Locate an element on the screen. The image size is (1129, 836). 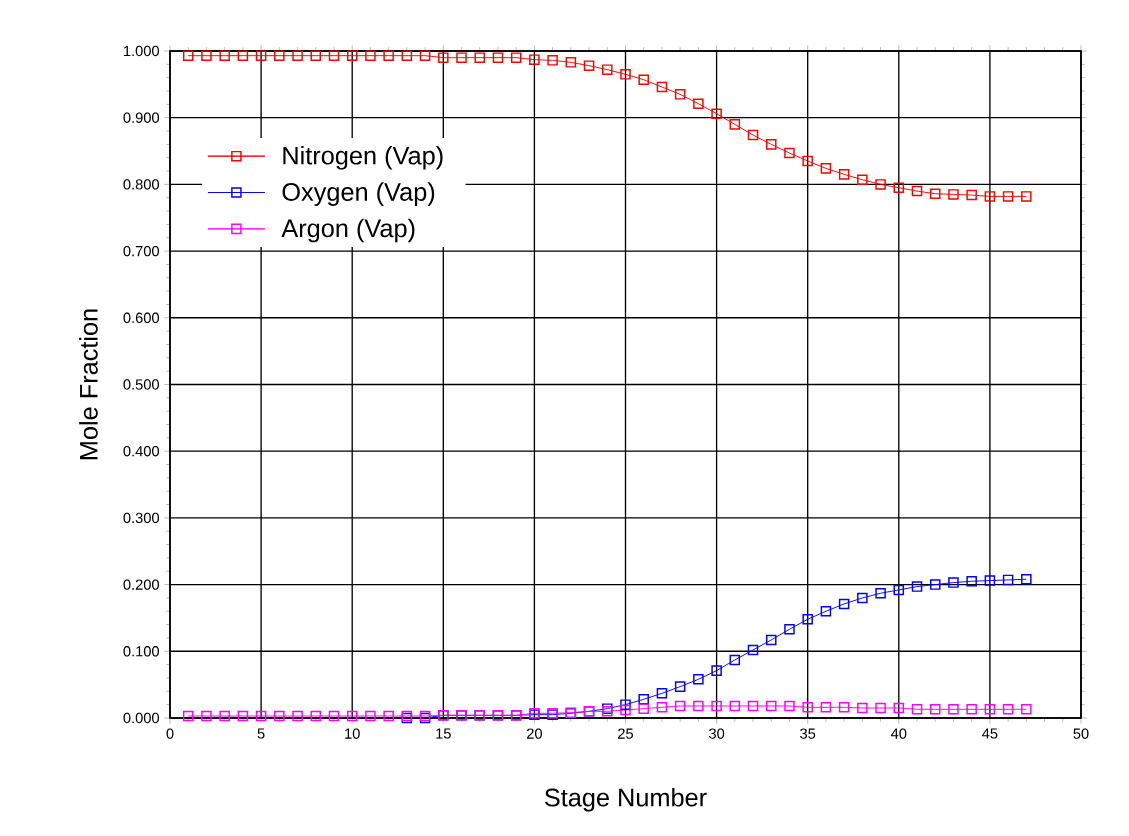
y-tick-label: 1.000 is located at coordinates (142, 51).